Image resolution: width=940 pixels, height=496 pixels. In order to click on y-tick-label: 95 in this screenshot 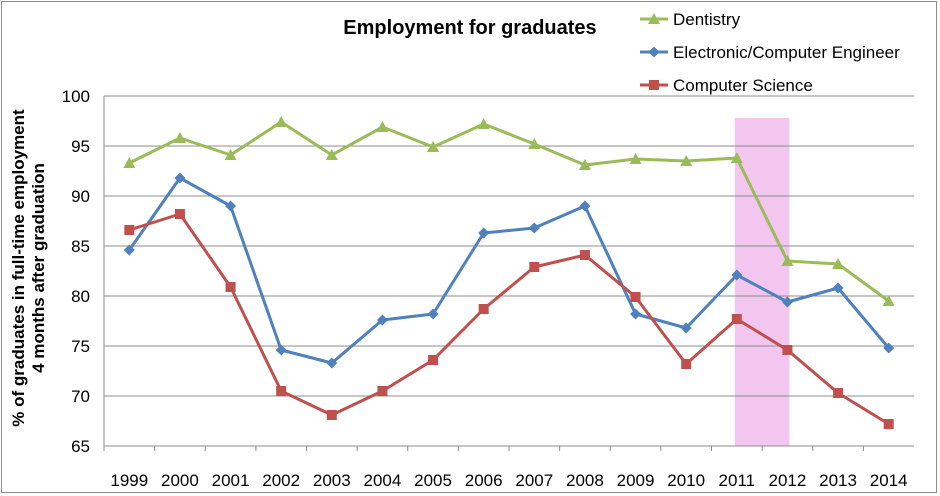, I will do `click(80, 146)`.